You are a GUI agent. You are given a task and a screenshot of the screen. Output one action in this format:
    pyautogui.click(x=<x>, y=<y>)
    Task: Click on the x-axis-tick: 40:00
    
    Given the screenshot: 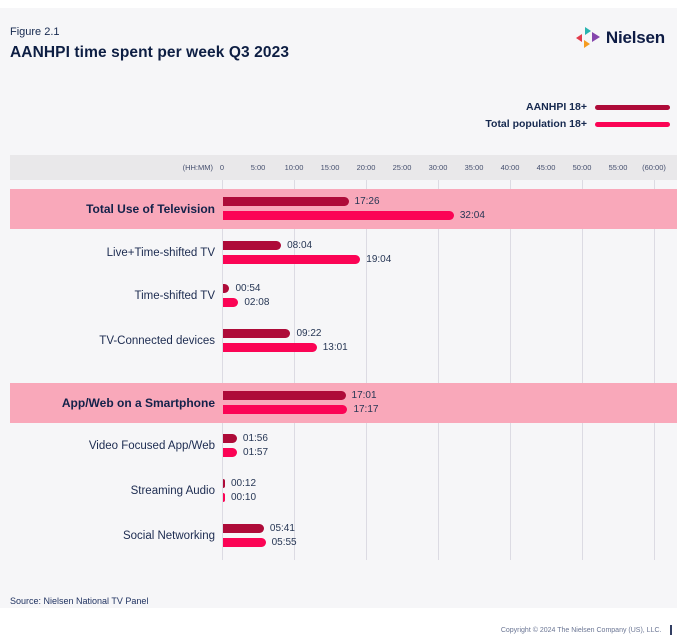 What is the action you would take?
    pyautogui.click(x=510, y=167)
    